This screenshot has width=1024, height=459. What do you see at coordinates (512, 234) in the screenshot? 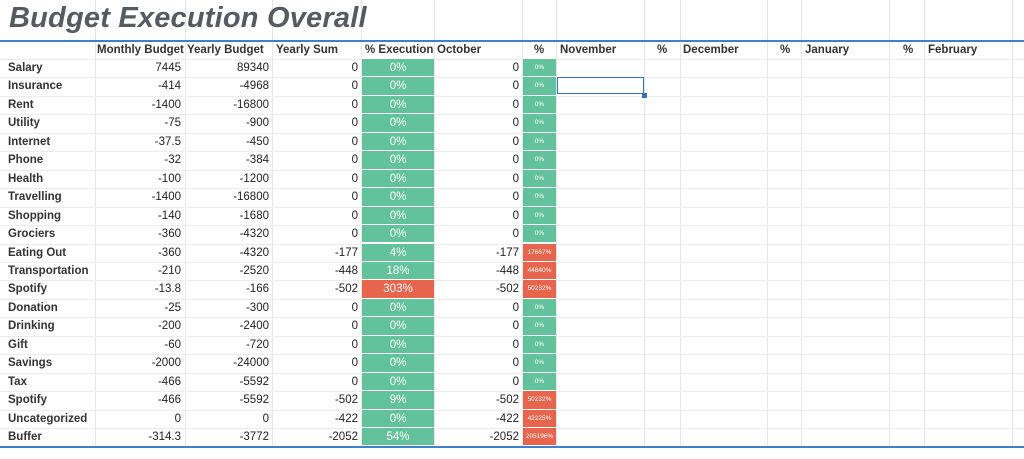
I see `table-row: Grociers -360 -4320 0 0% 0 0%` at bounding box center [512, 234].